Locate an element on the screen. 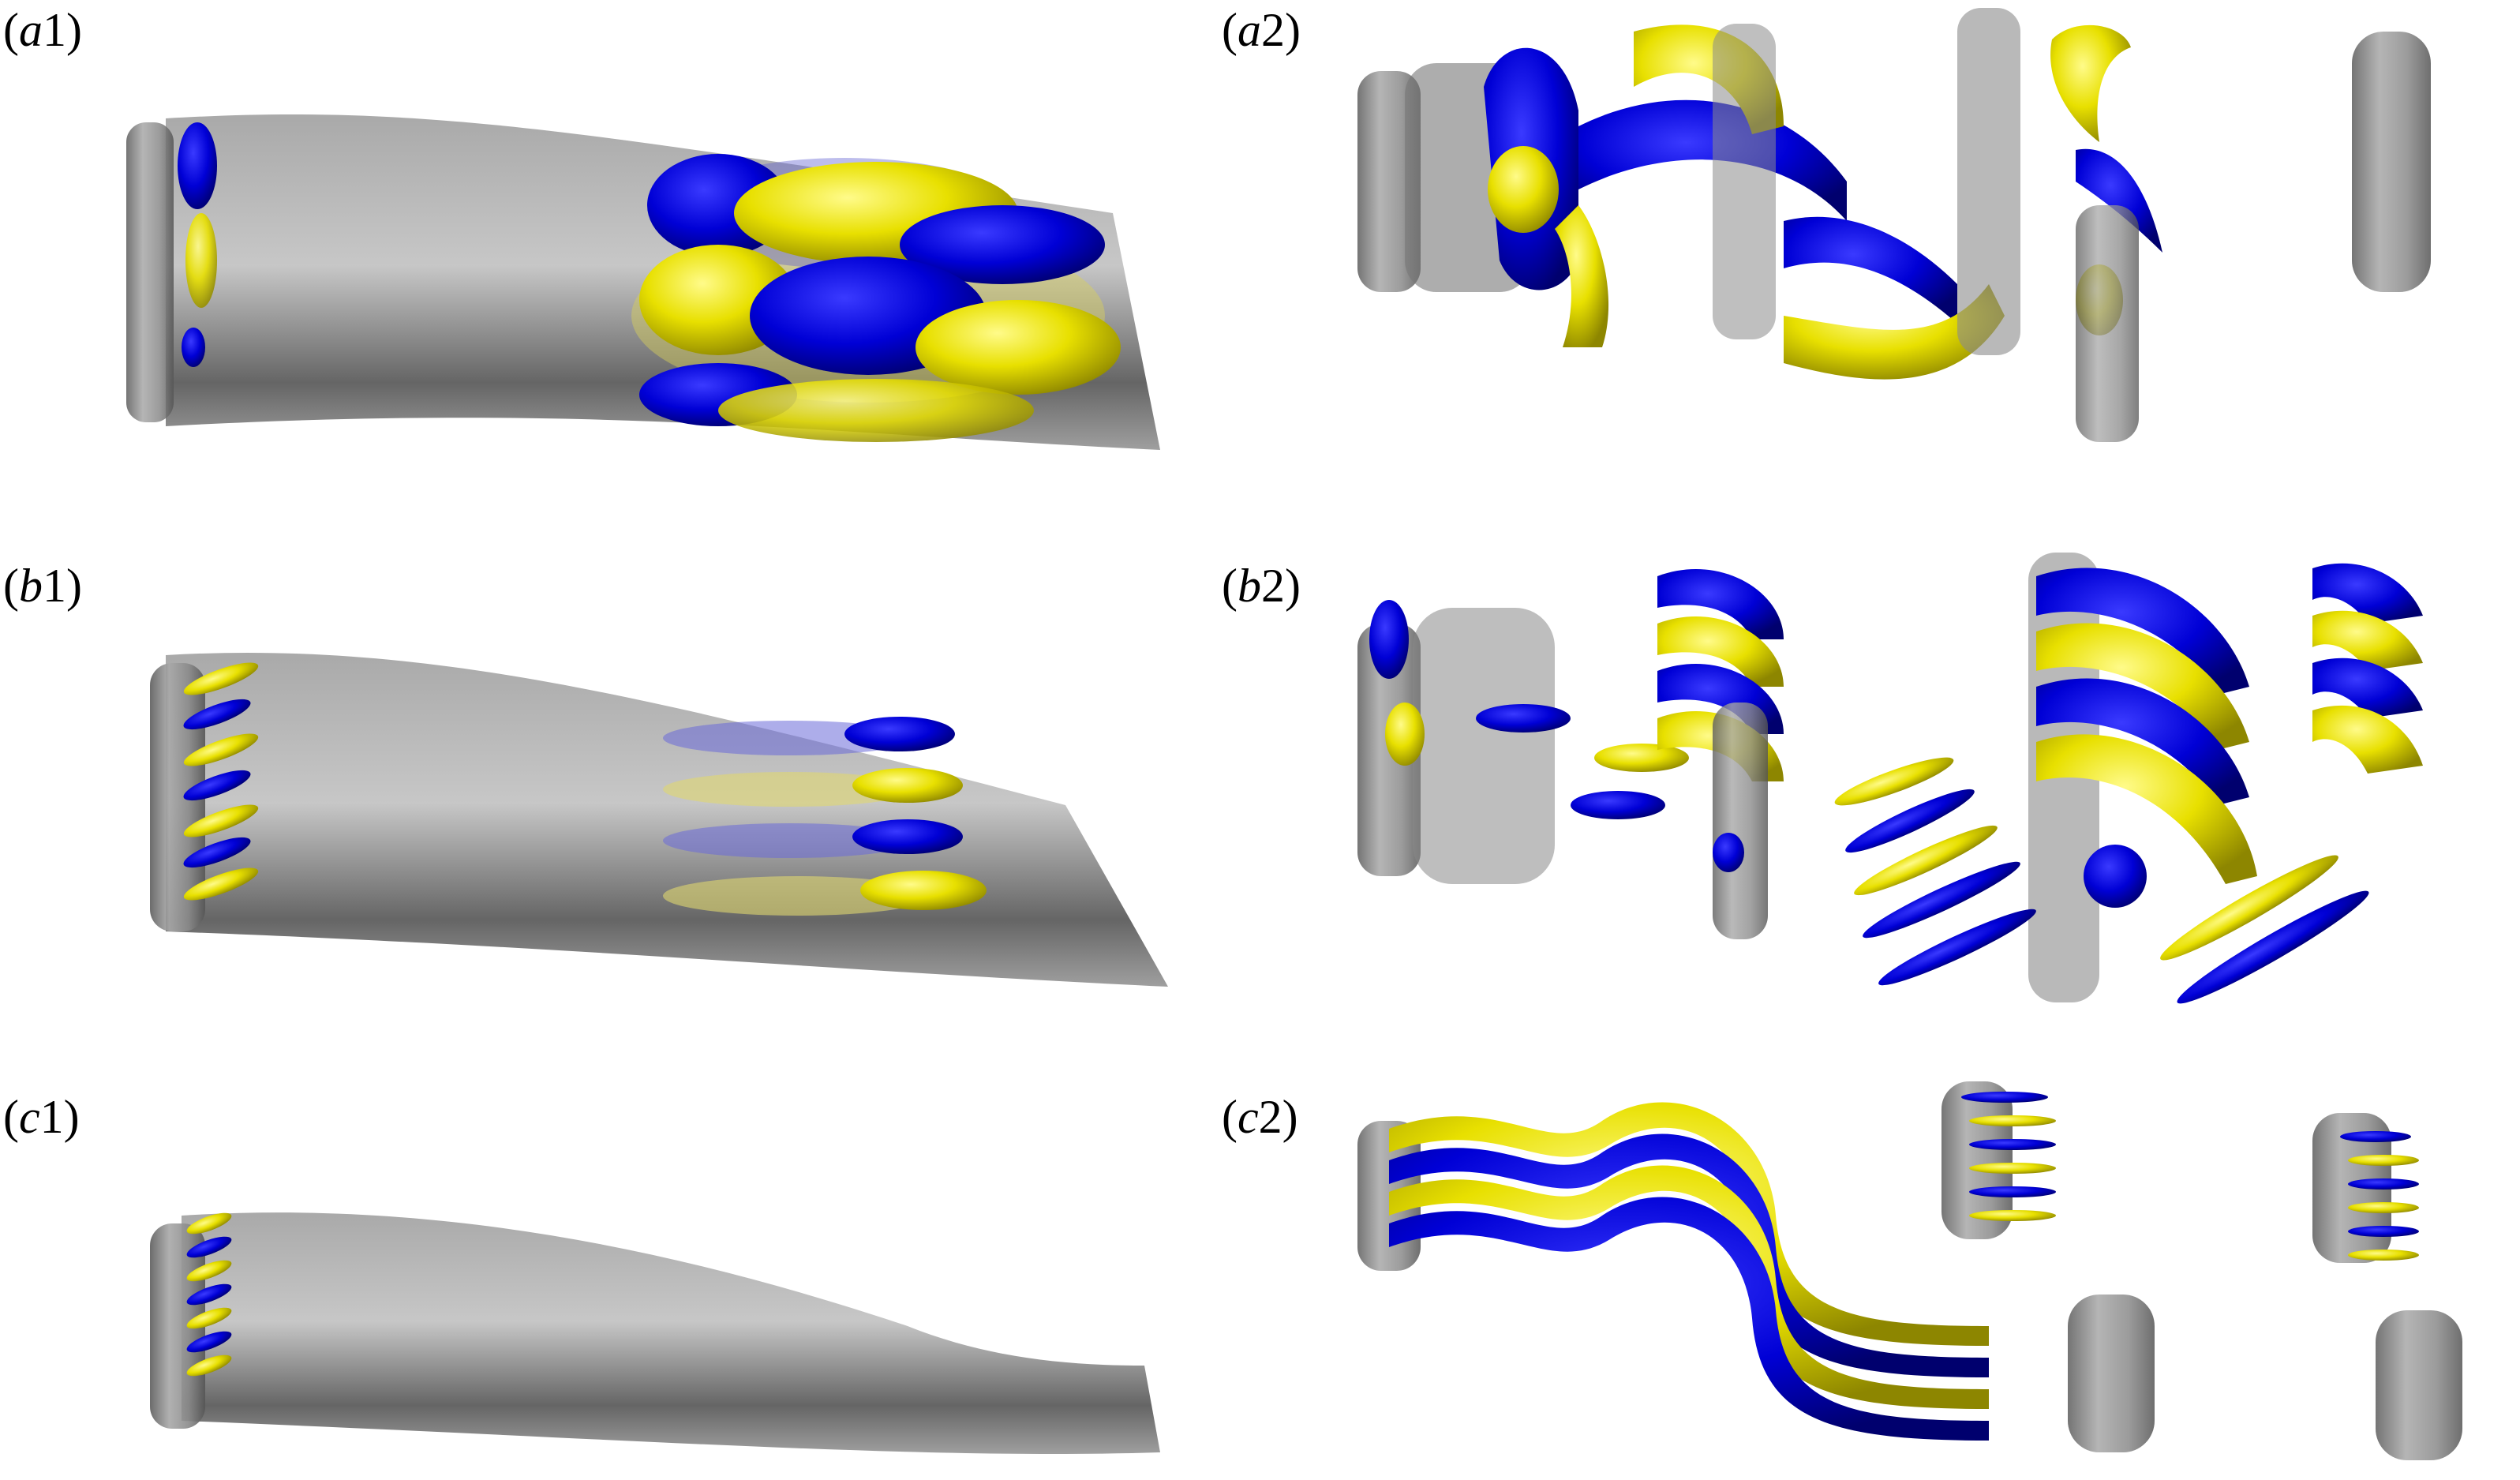 The image size is (2520, 1480). panel-a2-graphic is located at coordinates (1894, 225).